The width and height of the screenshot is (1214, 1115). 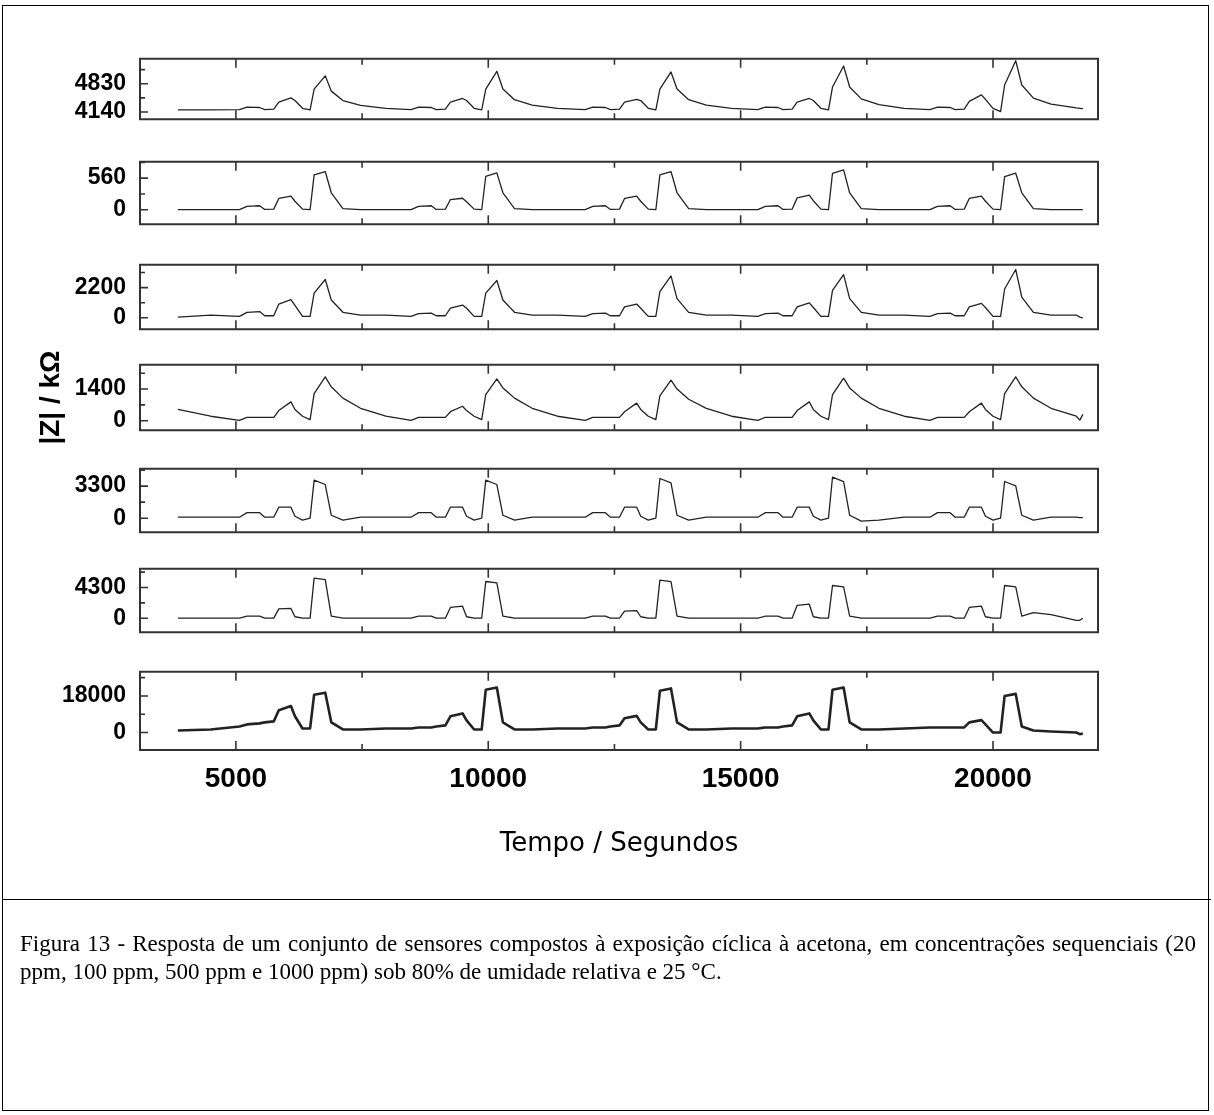 I want to click on x-tick-label: 20000, so click(x=993, y=777).